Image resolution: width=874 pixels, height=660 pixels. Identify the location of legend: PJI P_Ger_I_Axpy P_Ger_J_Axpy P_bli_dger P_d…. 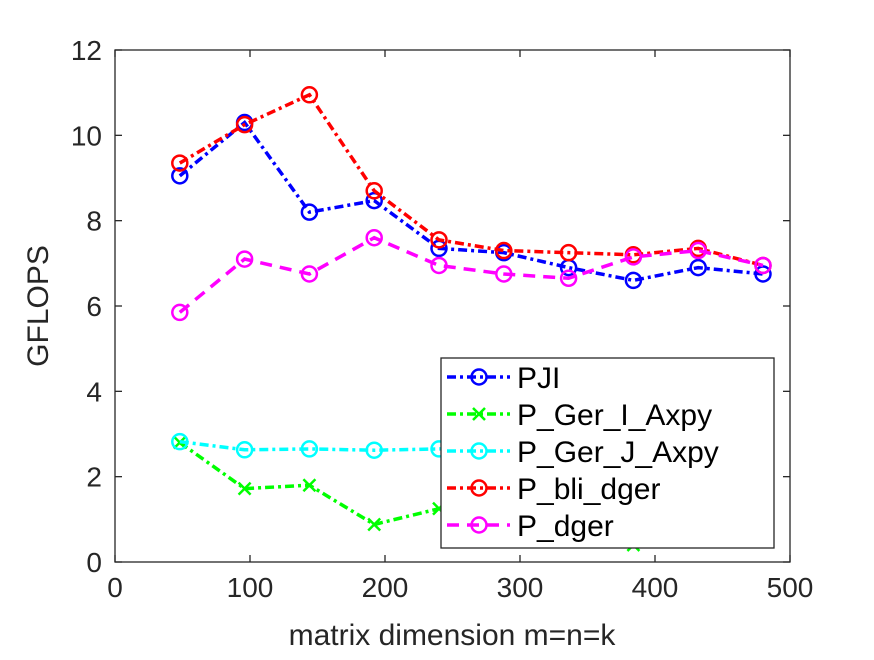
(607, 453).